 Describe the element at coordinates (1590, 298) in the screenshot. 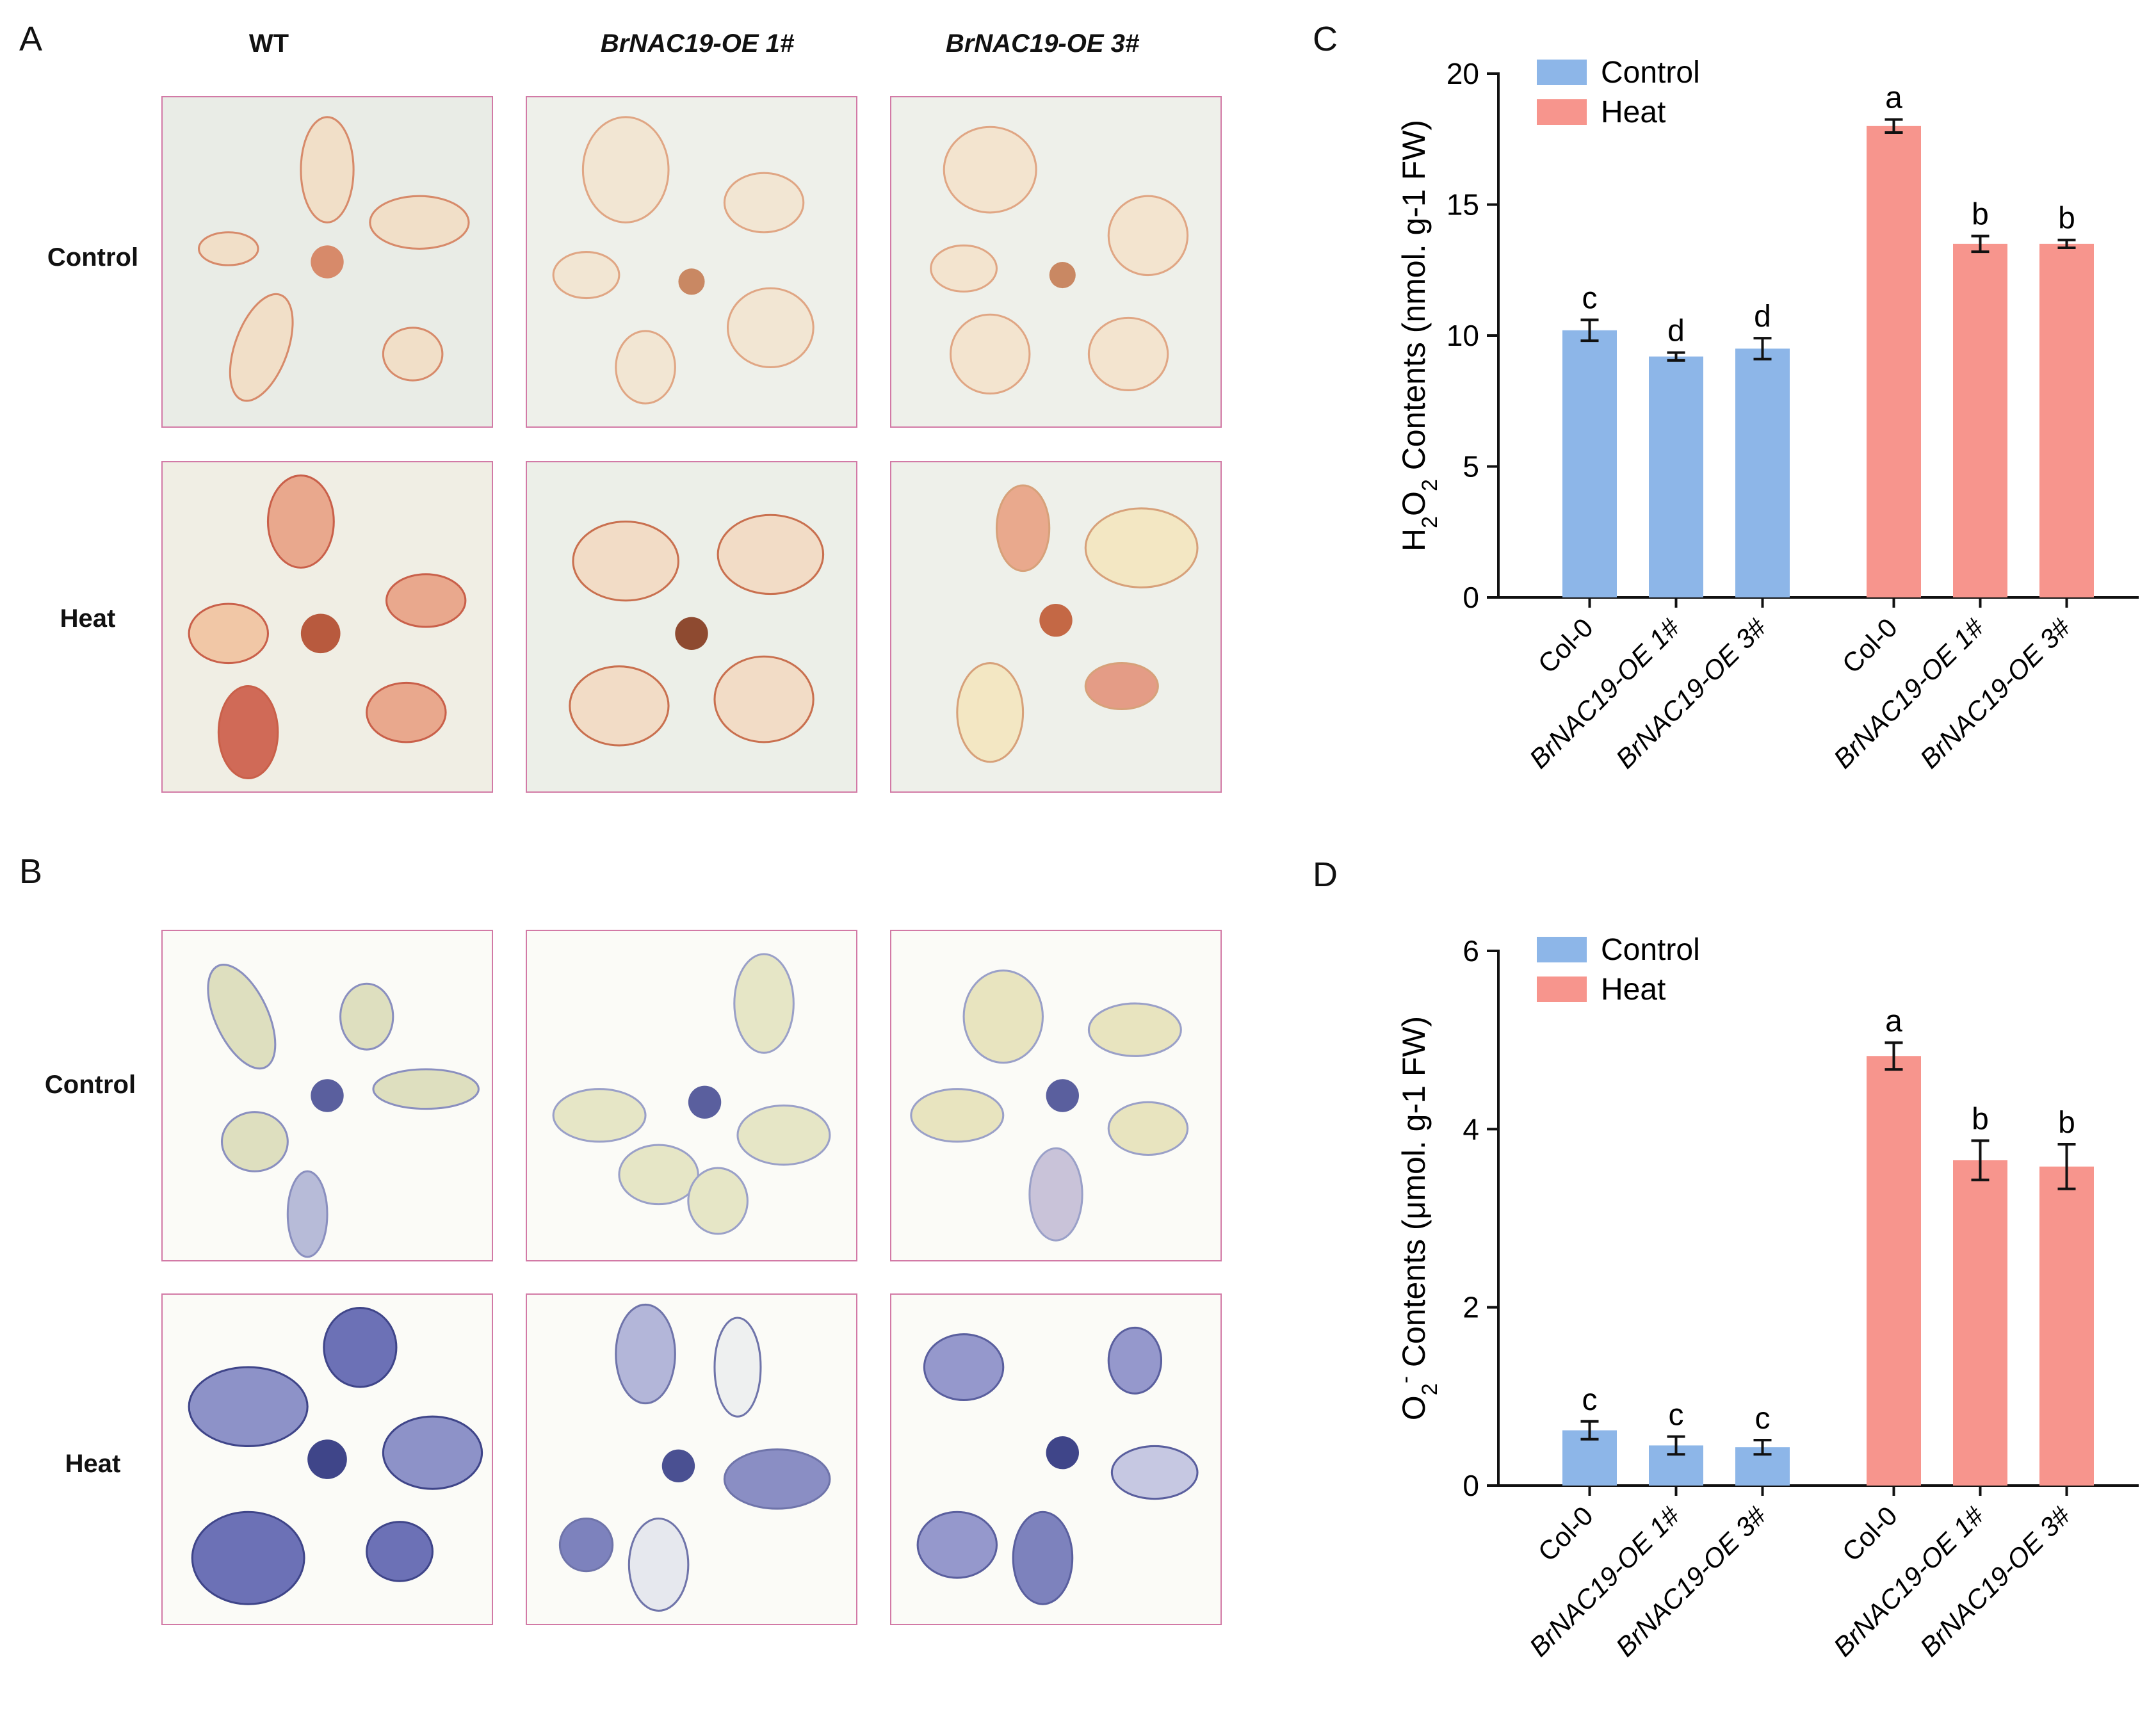

I see `h2o2-significance-letter: c` at that location.